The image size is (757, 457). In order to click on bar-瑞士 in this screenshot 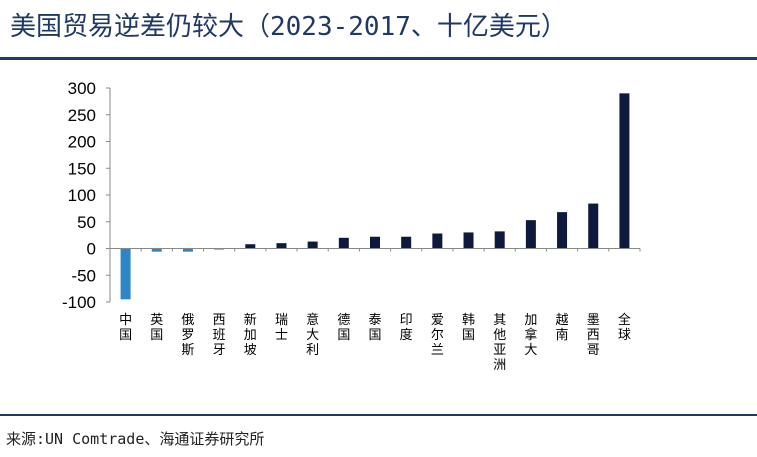, I will do `click(281, 246)`.